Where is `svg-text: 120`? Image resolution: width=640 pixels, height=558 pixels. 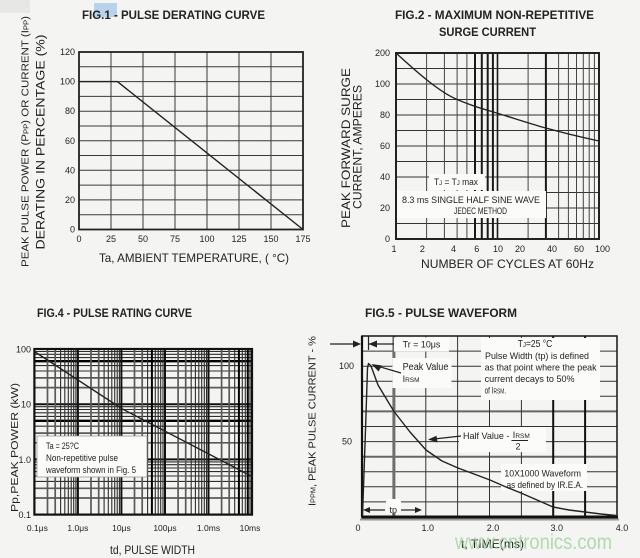
svg-text: 120 is located at coordinates (67, 52).